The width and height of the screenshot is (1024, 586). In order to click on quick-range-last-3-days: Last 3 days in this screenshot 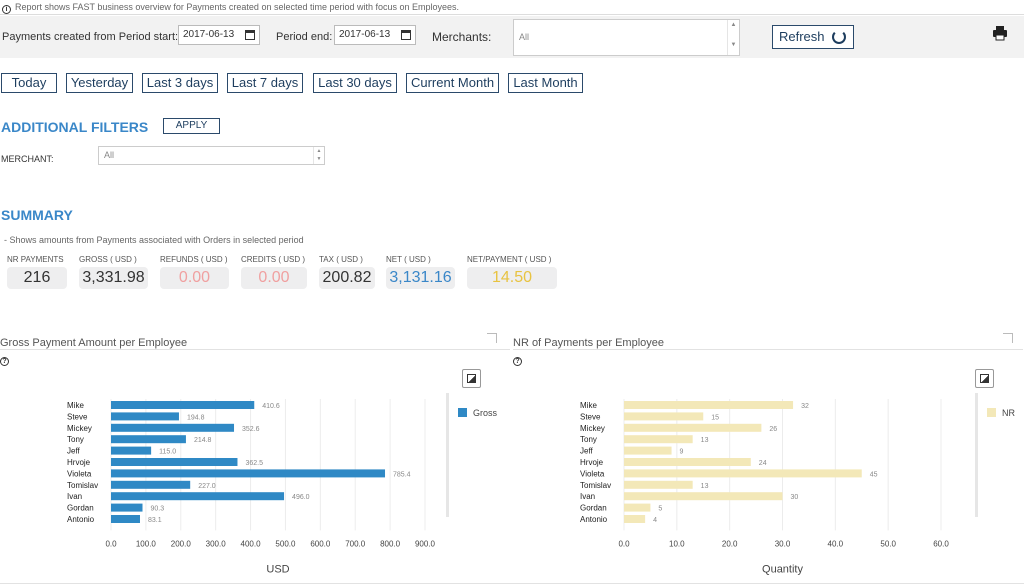, I will do `click(180, 83)`.